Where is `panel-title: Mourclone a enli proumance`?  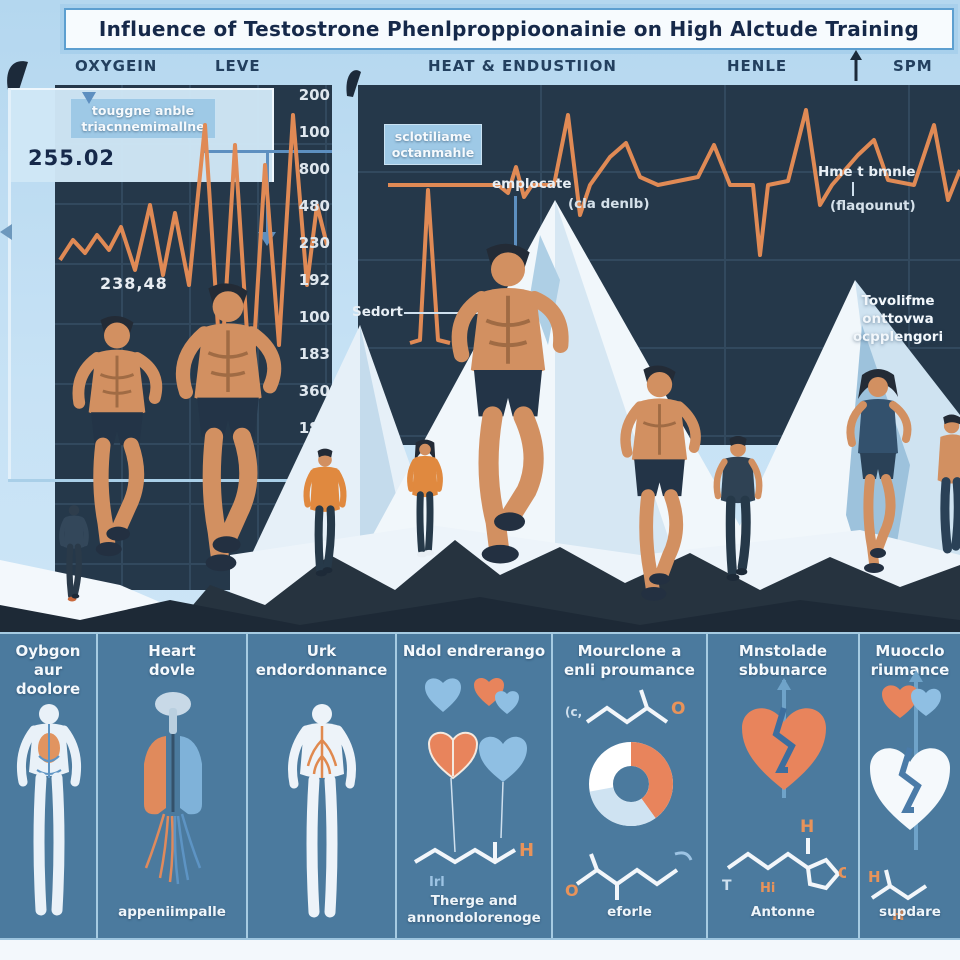
panel-title: Mourclone a enli proumance is located at coordinates (629, 660).